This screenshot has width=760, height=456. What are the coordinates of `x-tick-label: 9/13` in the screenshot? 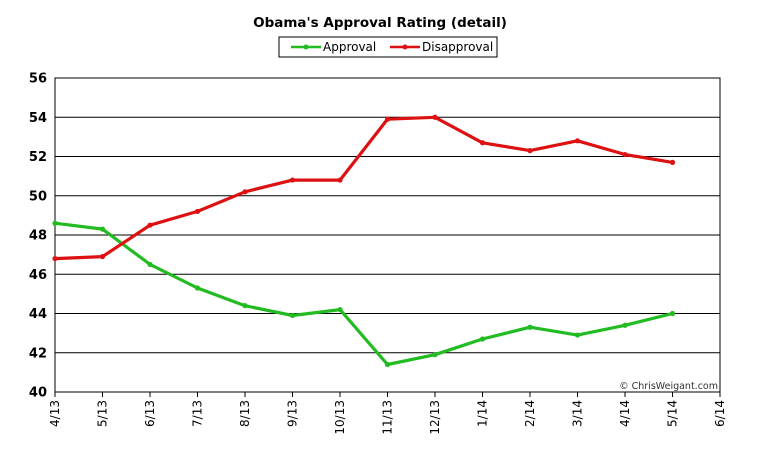 It's located at (293, 413).